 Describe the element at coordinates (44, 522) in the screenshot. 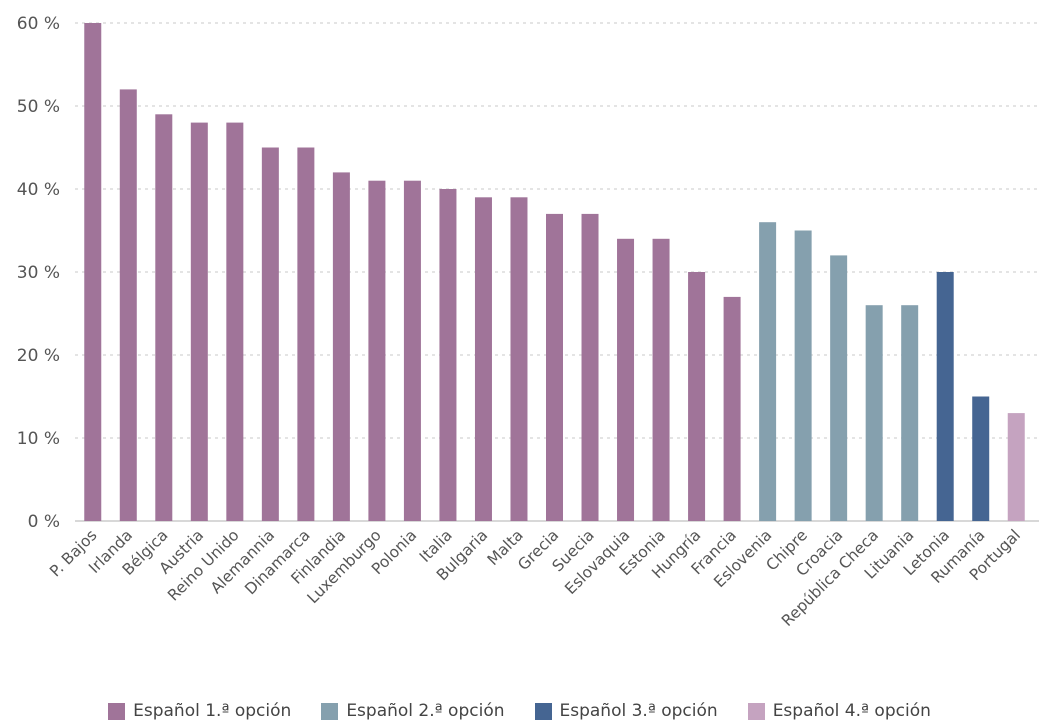

I see `y-tick-label: 0 %` at that location.